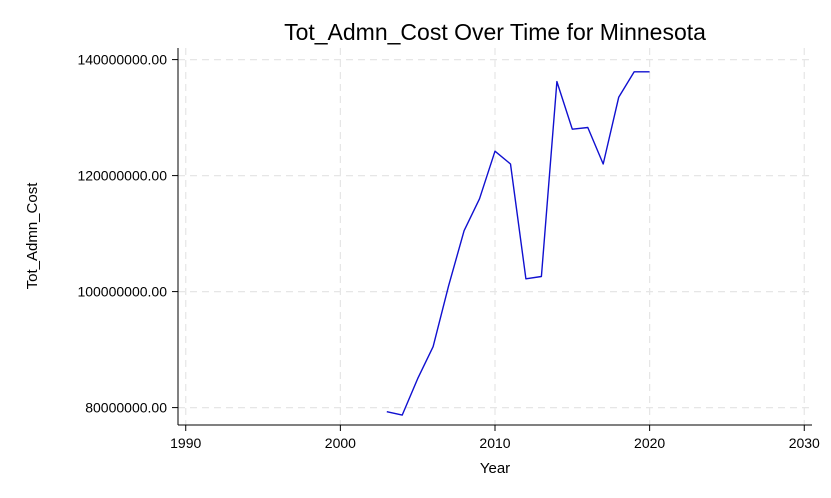  I want to click on x-axis-label: Year, so click(495, 468).